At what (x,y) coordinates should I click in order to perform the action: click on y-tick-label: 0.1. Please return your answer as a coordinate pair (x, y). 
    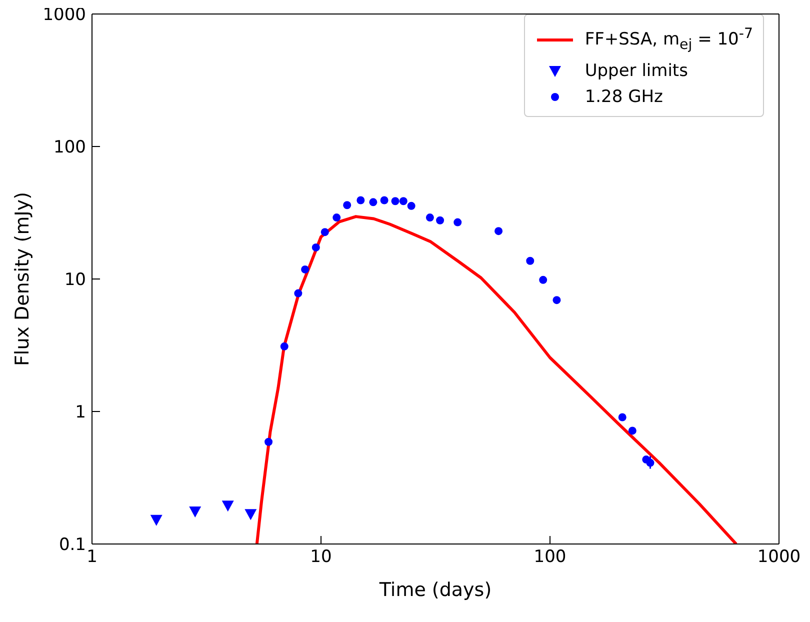
    Looking at the image, I should click on (72, 545).